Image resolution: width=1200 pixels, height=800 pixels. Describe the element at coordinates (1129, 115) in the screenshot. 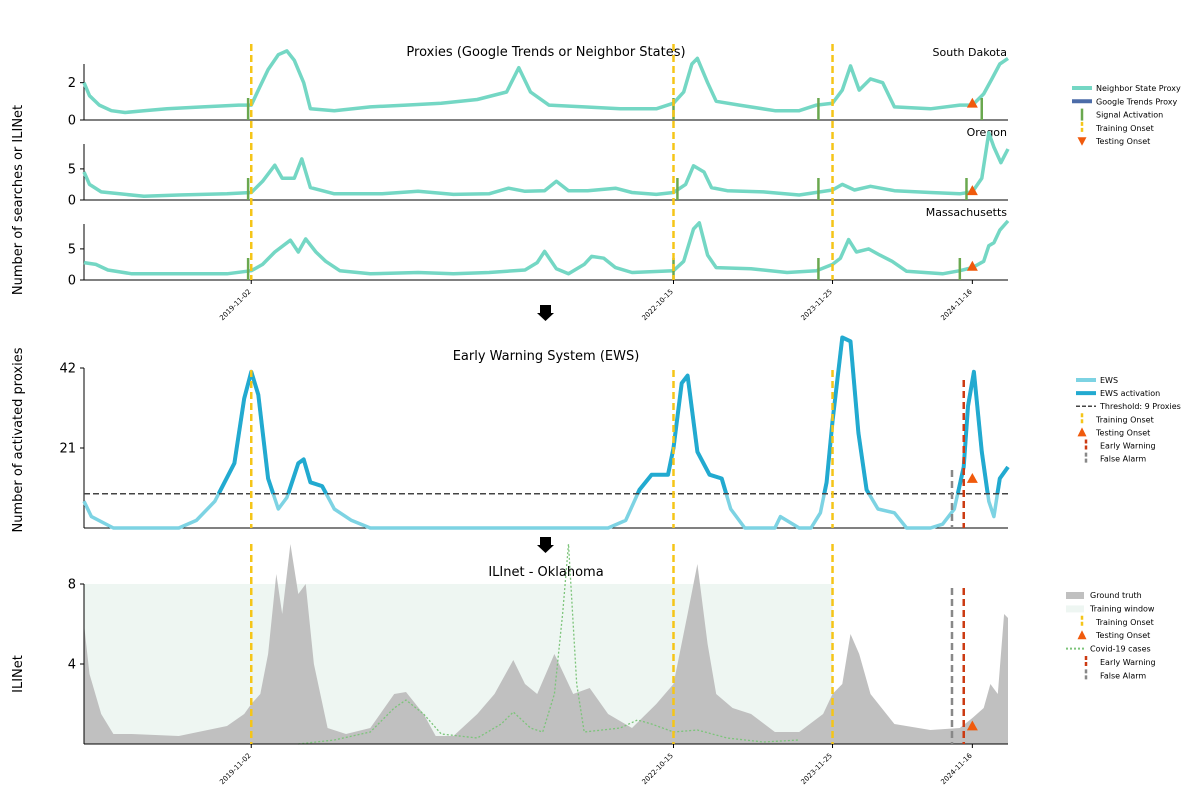

I see `legend-label: Signal Activation` at that location.